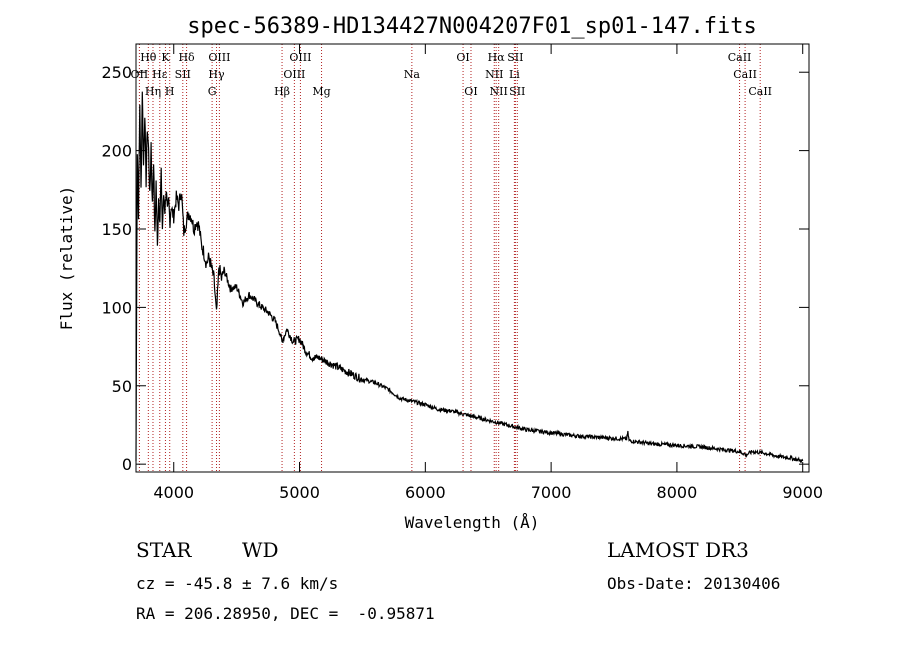 This screenshot has height=649, width=900. What do you see at coordinates (678, 550) in the screenshot?
I see `survey-label: LAMOST DR3` at bounding box center [678, 550].